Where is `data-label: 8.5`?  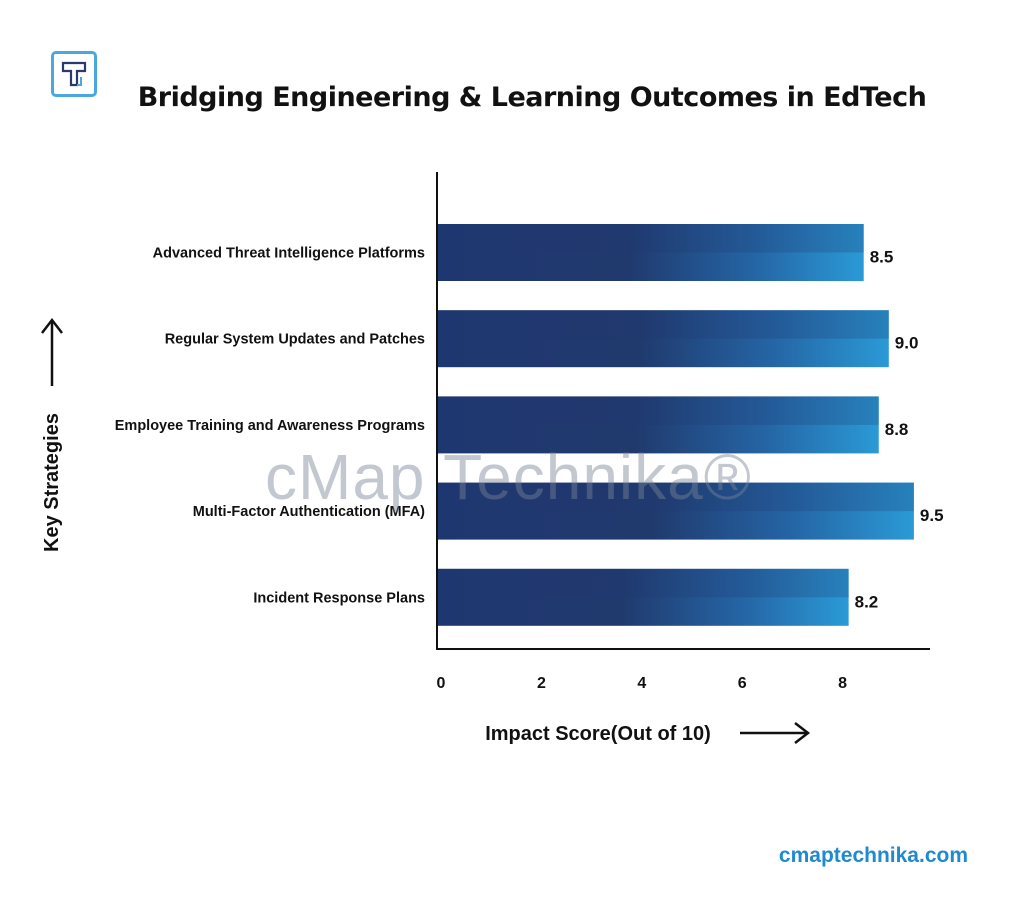 data-label: 8.5 is located at coordinates (882, 257).